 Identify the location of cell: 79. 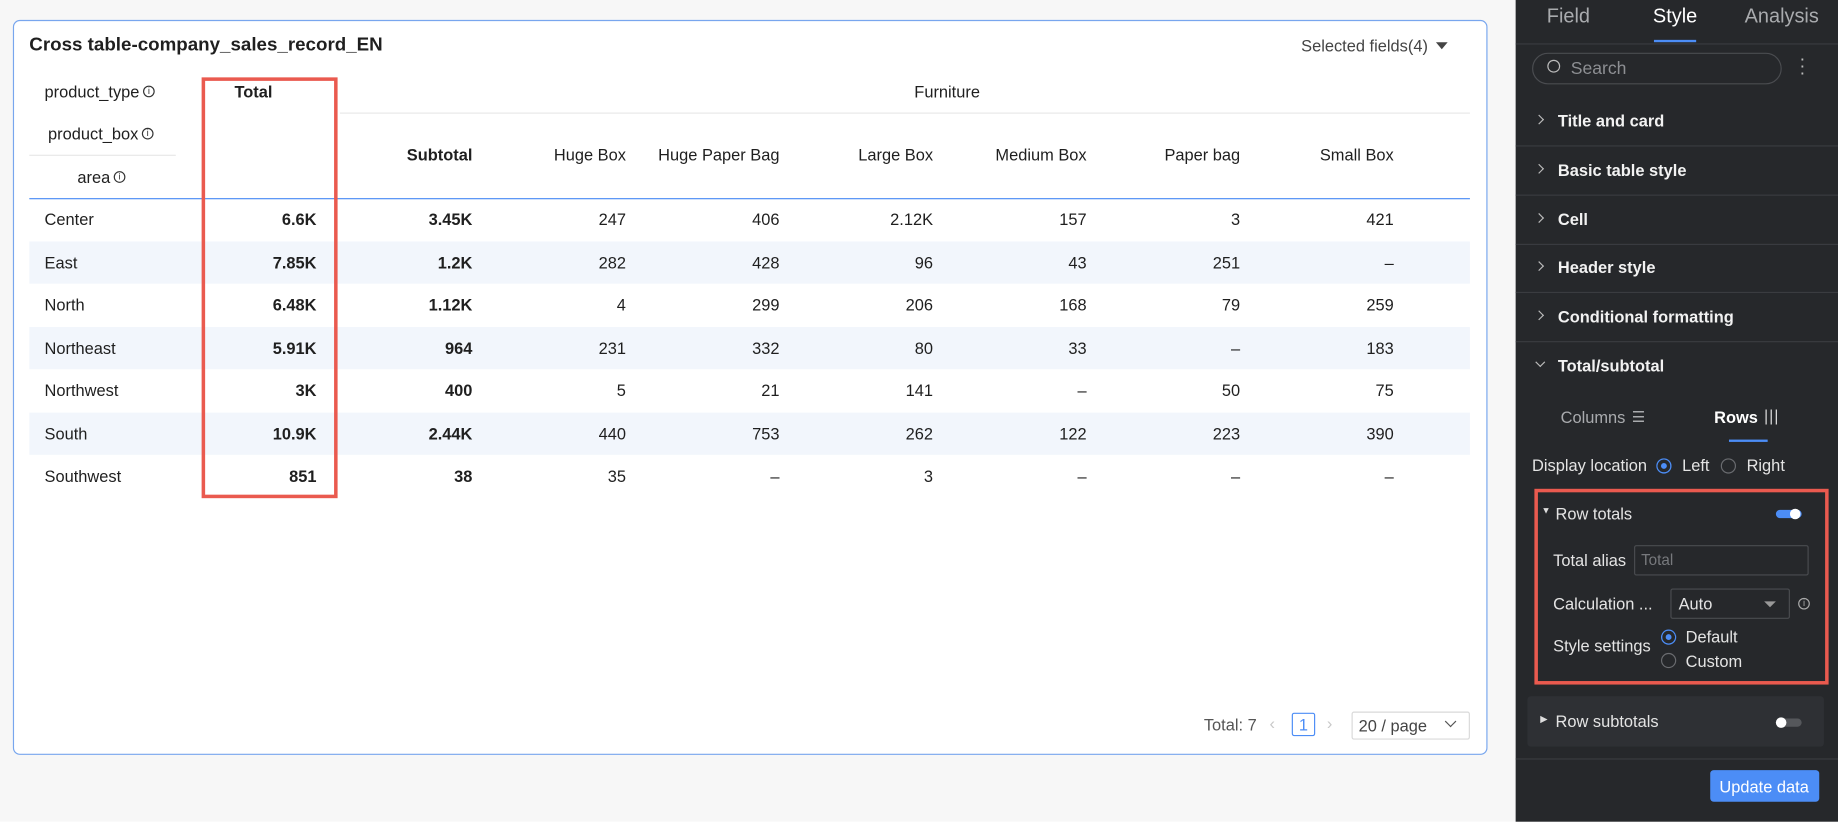
(1231, 305).